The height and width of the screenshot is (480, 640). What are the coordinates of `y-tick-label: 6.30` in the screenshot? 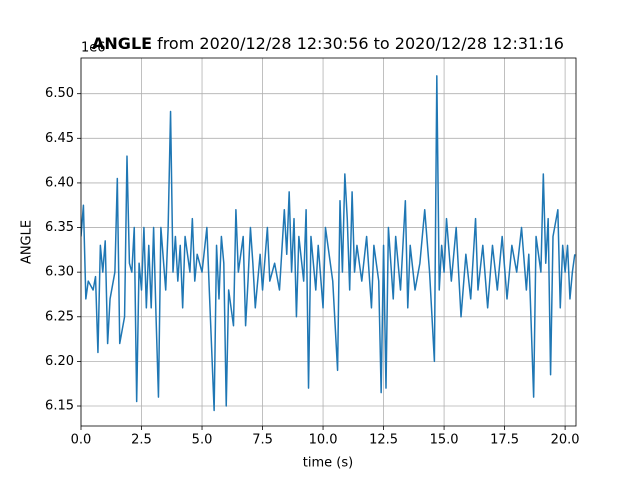 It's located at (59, 272).